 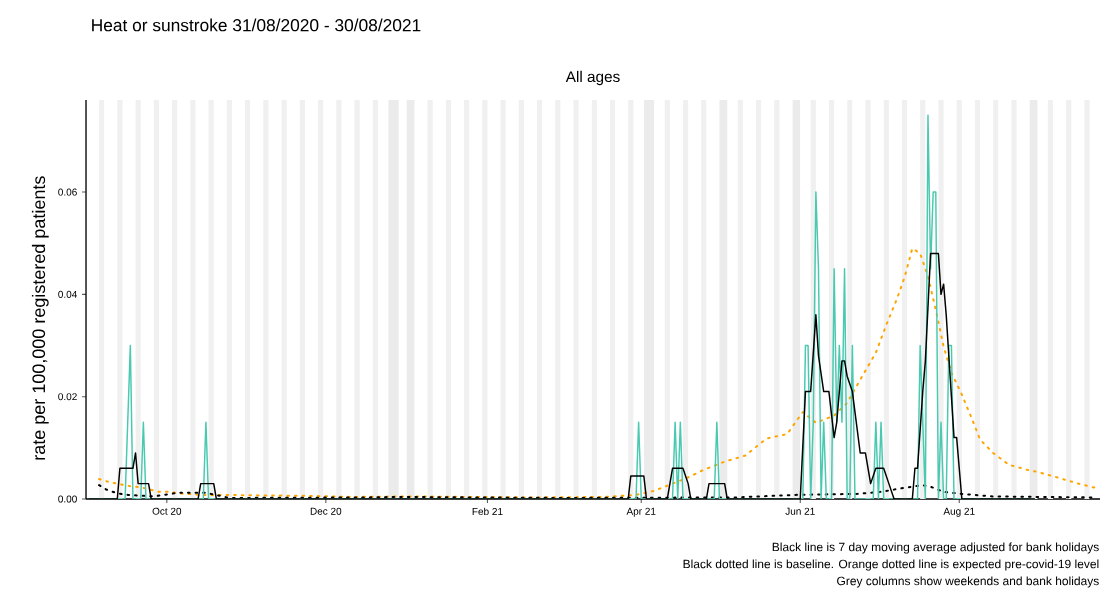 I want to click on chart-subtitle: All ages, so click(x=592, y=78).